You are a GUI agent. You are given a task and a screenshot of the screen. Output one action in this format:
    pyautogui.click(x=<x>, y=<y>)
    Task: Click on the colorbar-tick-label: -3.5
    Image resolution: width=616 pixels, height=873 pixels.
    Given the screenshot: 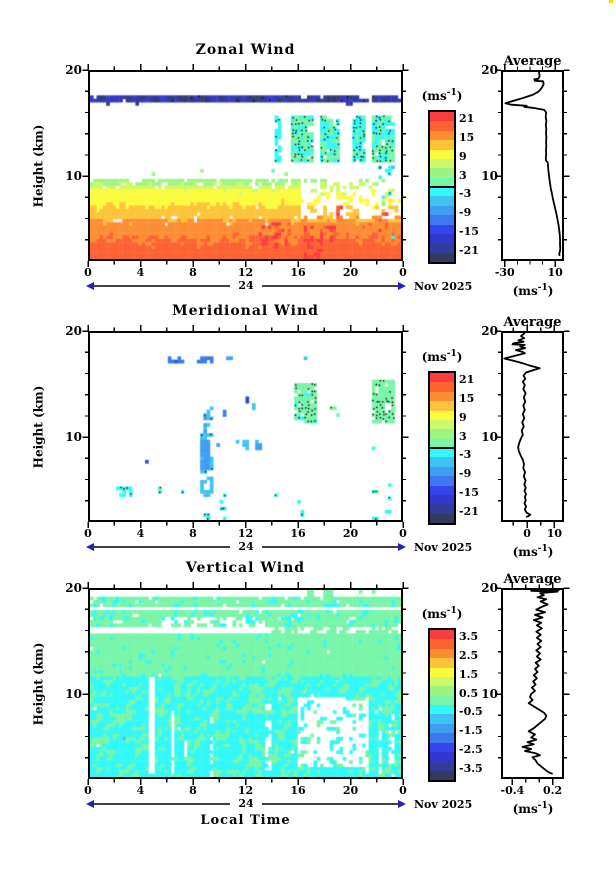 What is the action you would take?
    pyautogui.click(x=471, y=768)
    